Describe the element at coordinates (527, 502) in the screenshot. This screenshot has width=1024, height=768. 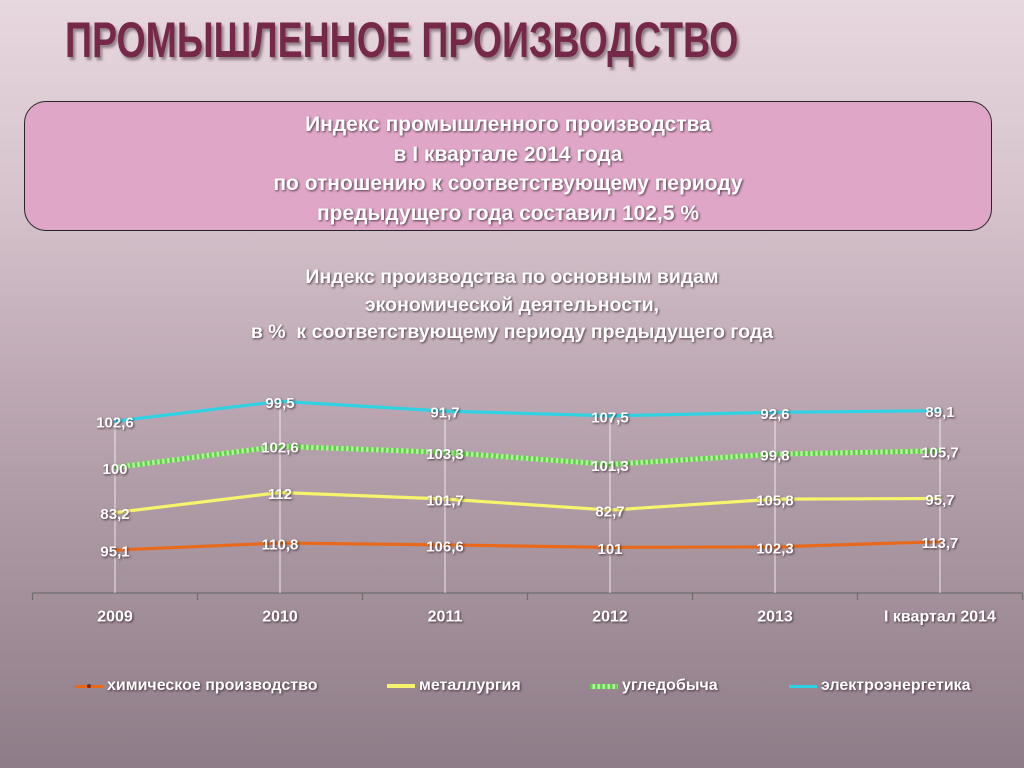
I see `series-line-metallurgy` at that location.